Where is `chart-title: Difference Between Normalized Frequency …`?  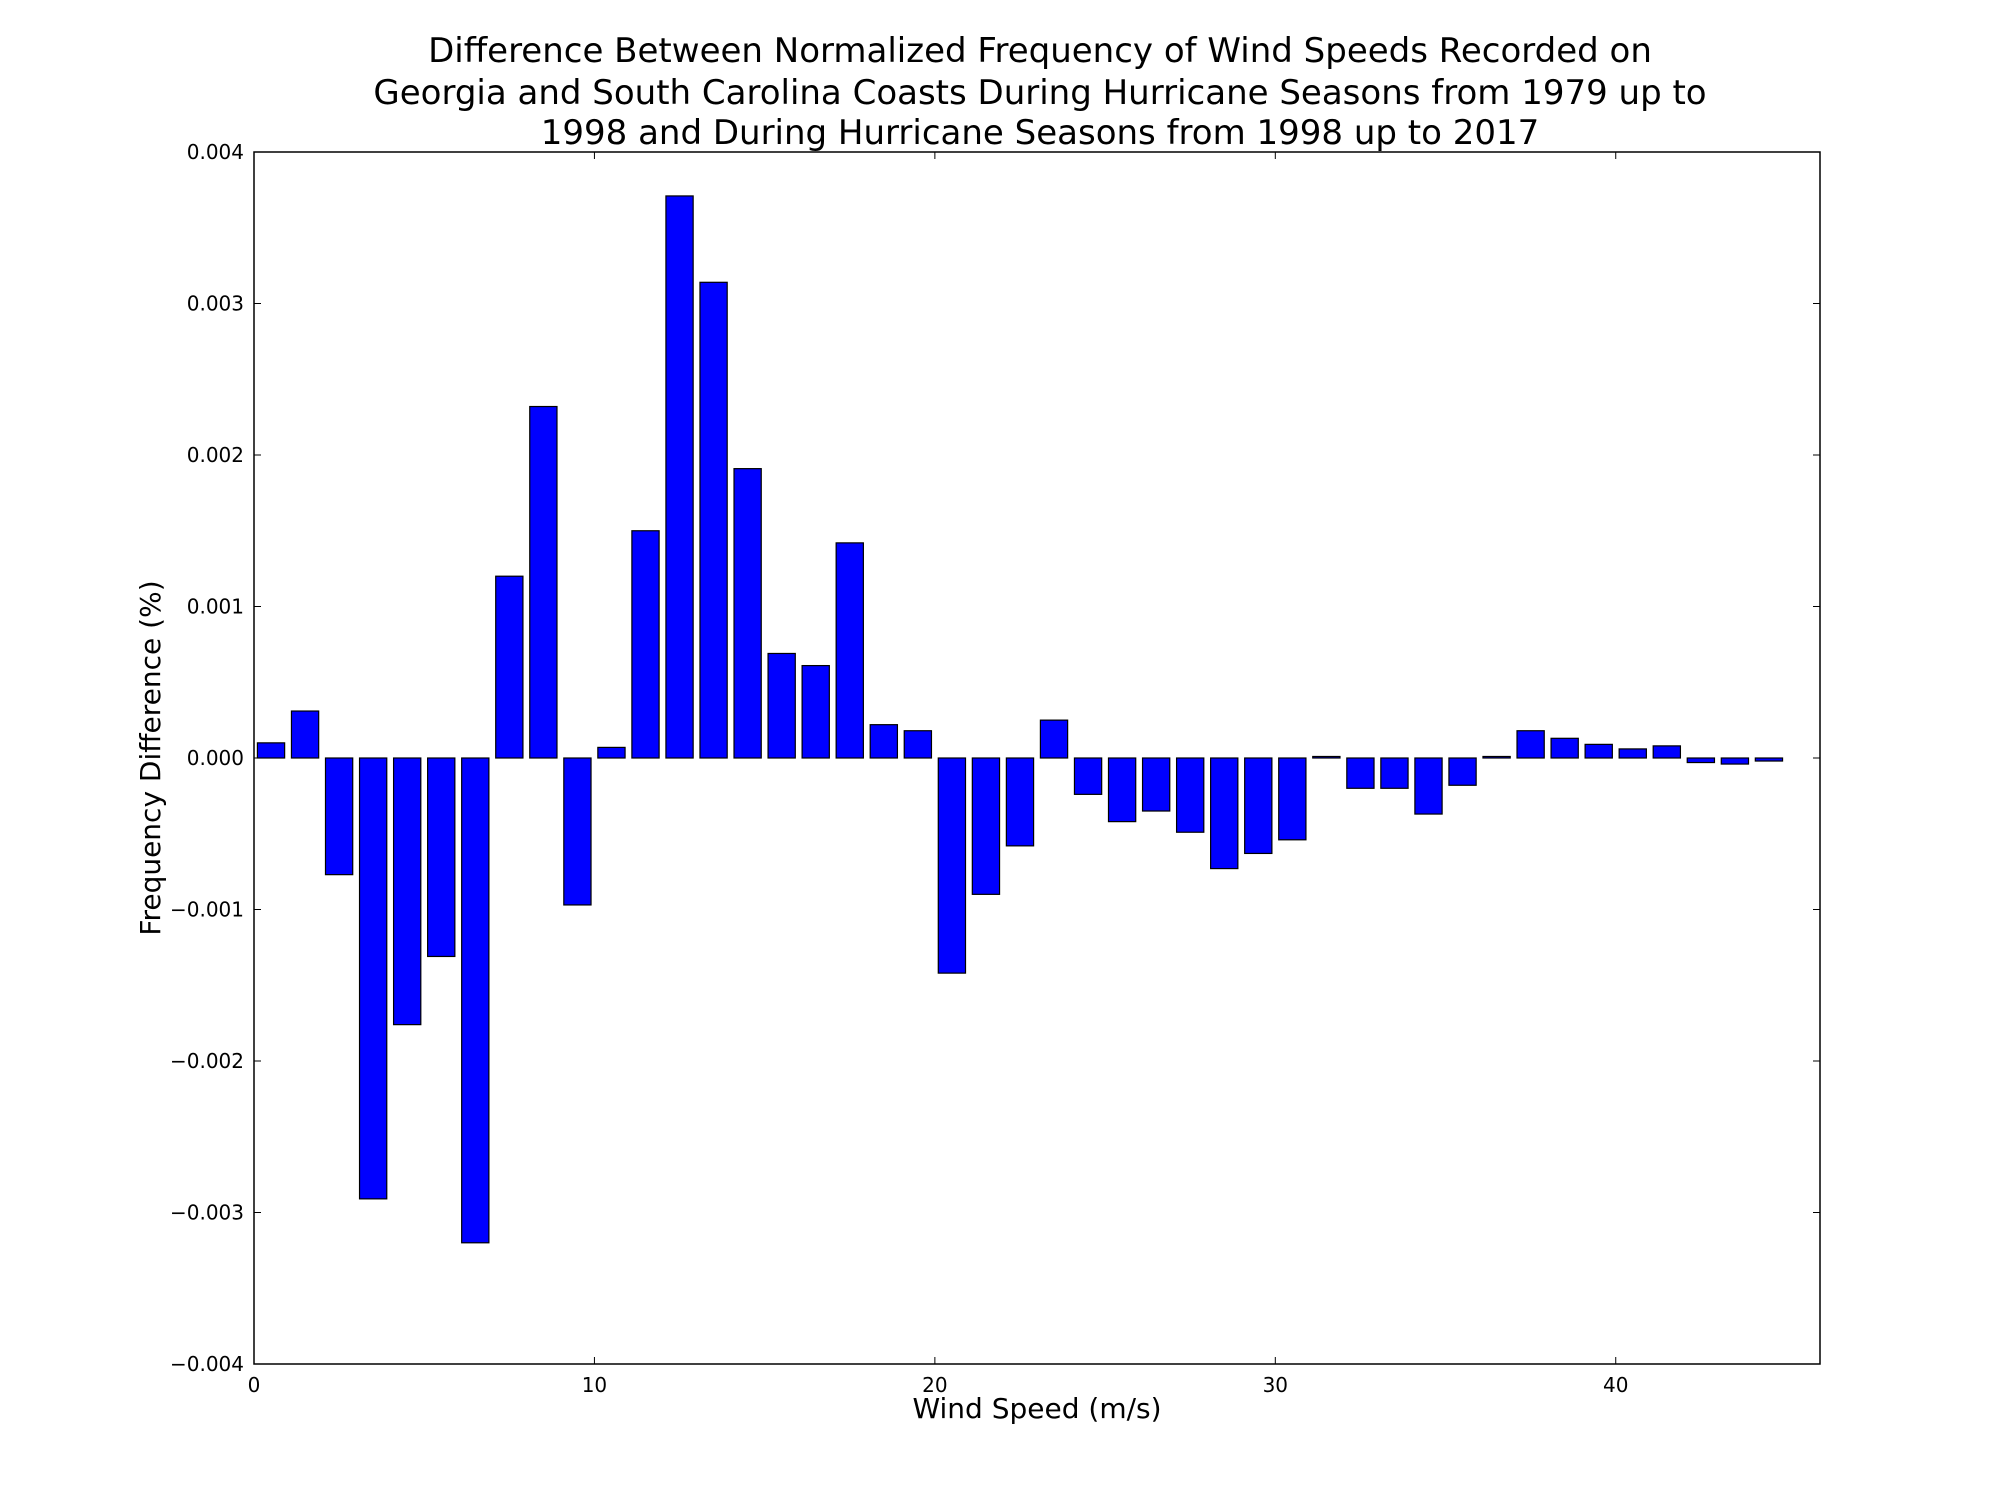 chart-title: Difference Between Normalized Frequency … is located at coordinates (1039, 92).